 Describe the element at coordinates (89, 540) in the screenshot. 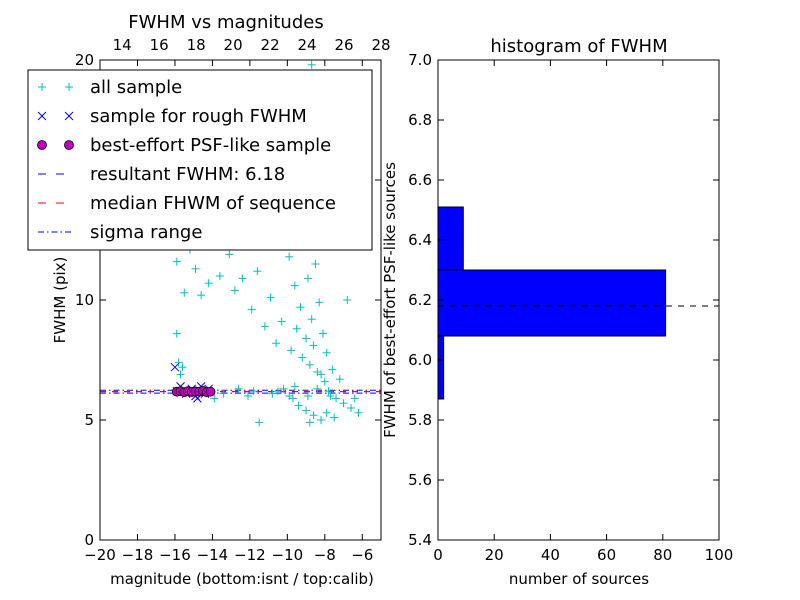

I see `y-tick-label-0: 0` at that location.